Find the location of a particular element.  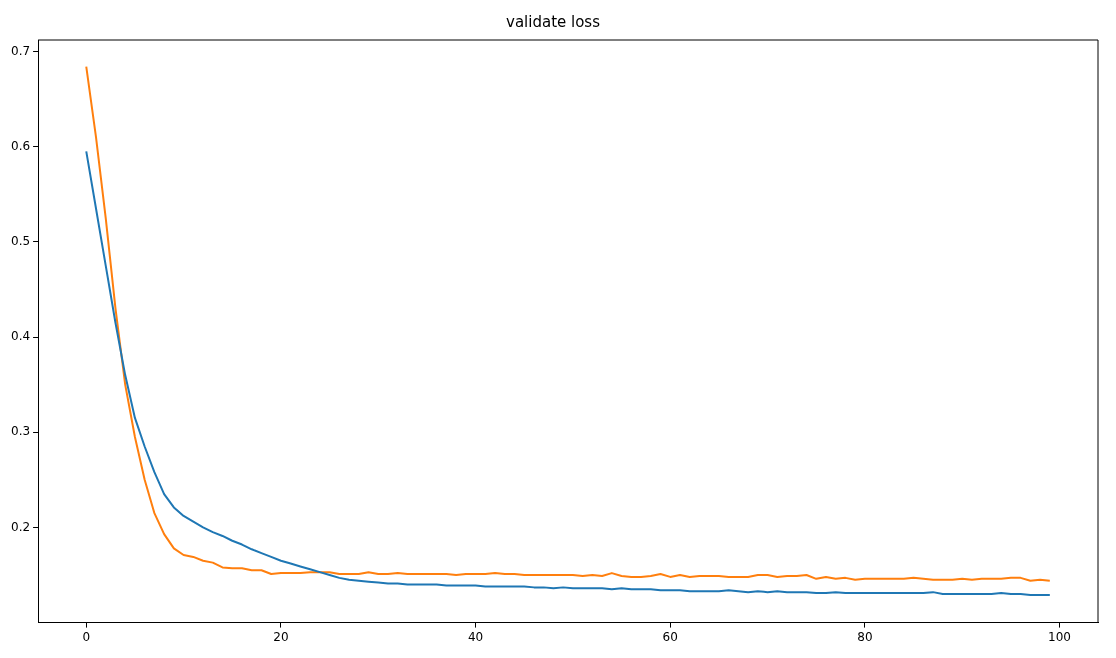

y-tick-label: 0.3 is located at coordinates (20, 431).